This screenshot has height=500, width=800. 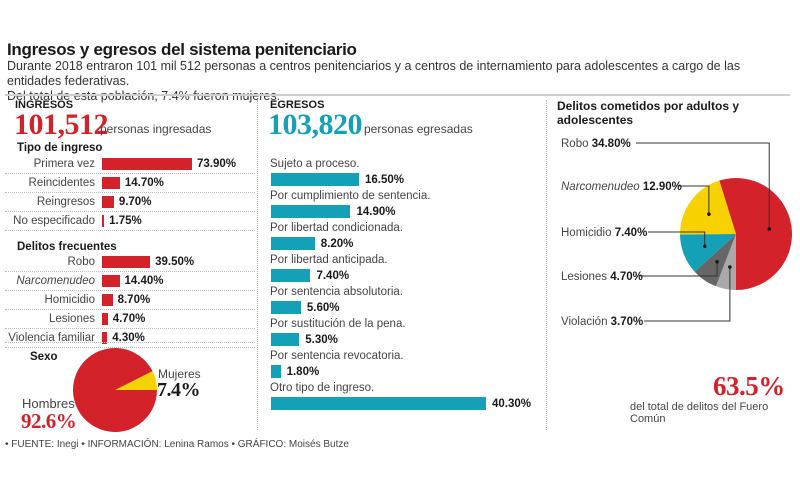 What do you see at coordinates (48, 403) in the screenshot?
I see `hombres-label: Hombres` at bounding box center [48, 403].